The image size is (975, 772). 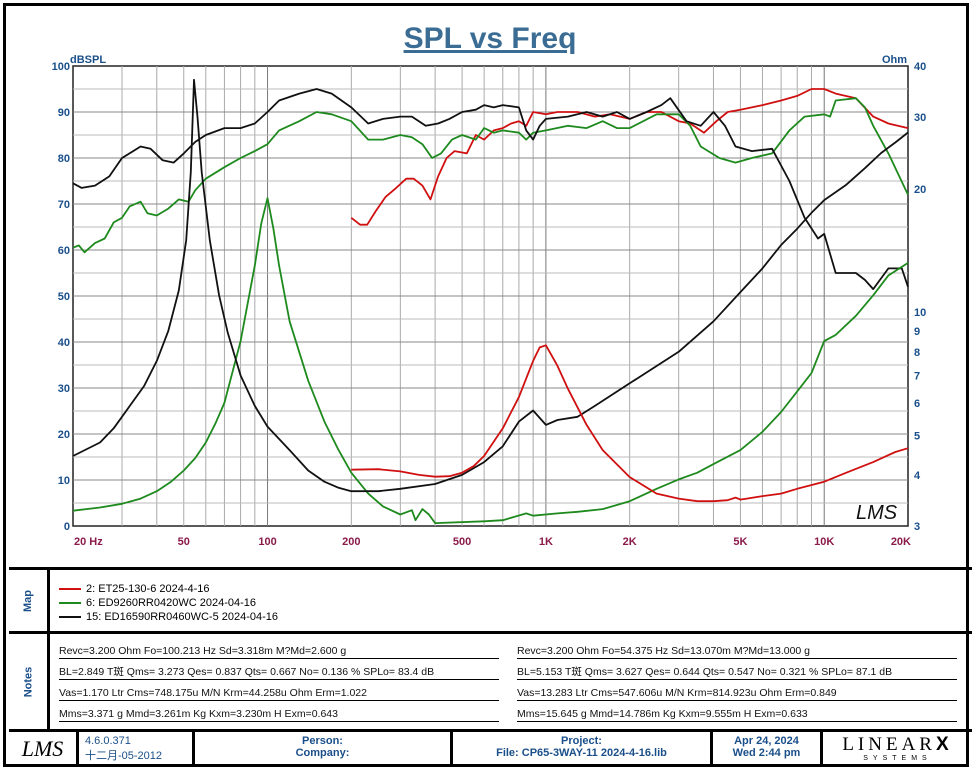 I want to click on y-tick-label-right: 9, so click(x=917, y=332).